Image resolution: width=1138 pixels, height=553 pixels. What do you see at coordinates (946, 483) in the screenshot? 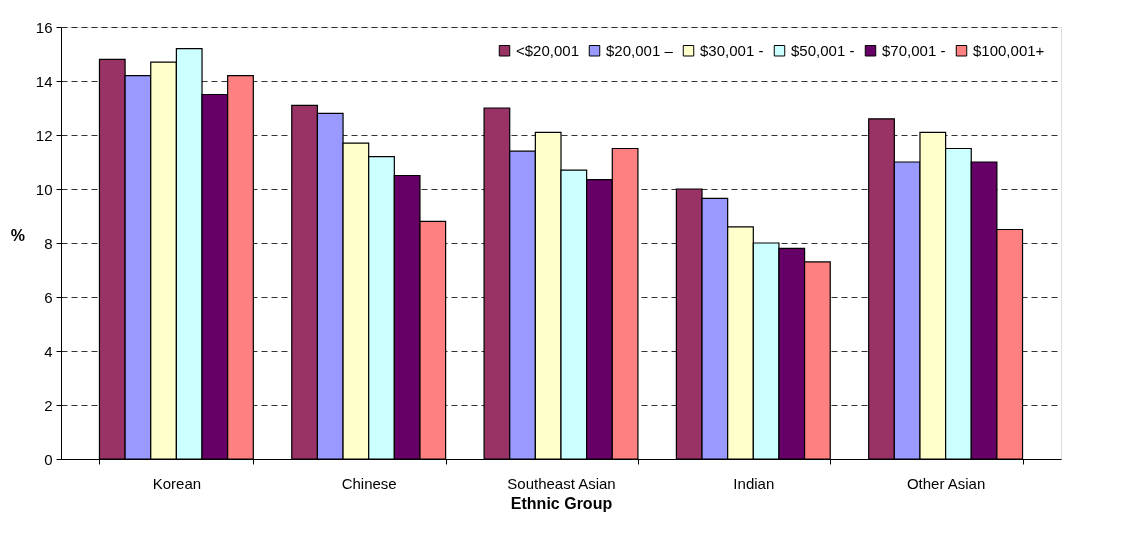
I see `x-tick-label: Other Asian` at bounding box center [946, 483].